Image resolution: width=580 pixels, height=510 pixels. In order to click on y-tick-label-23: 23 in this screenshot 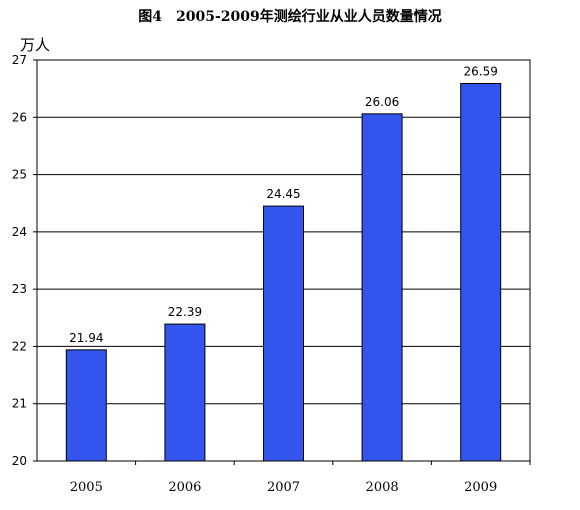, I will do `click(19, 289)`.